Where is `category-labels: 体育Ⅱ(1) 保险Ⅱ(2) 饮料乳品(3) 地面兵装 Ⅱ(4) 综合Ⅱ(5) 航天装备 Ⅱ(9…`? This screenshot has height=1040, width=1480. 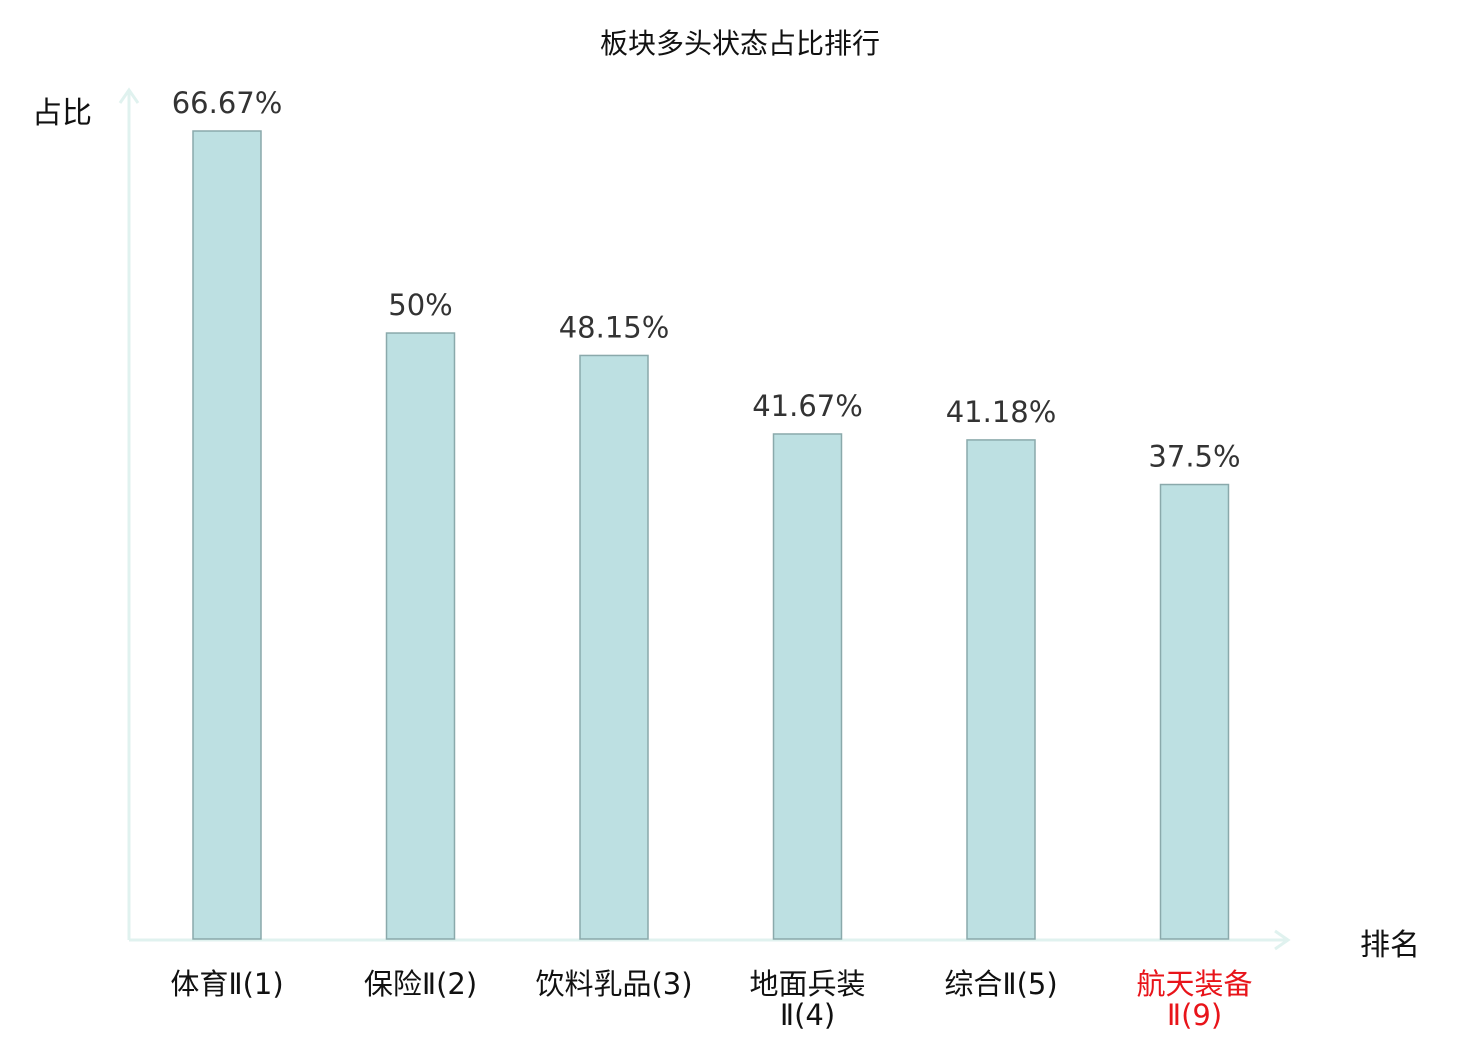 category-labels: 体育Ⅱ(1) 保险Ⅱ(2) 饮料乳品(3) 地面兵装 Ⅱ(4) 综合Ⅱ(5) 航天装备 Ⅱ(9… is located at coordinates (711, 999).